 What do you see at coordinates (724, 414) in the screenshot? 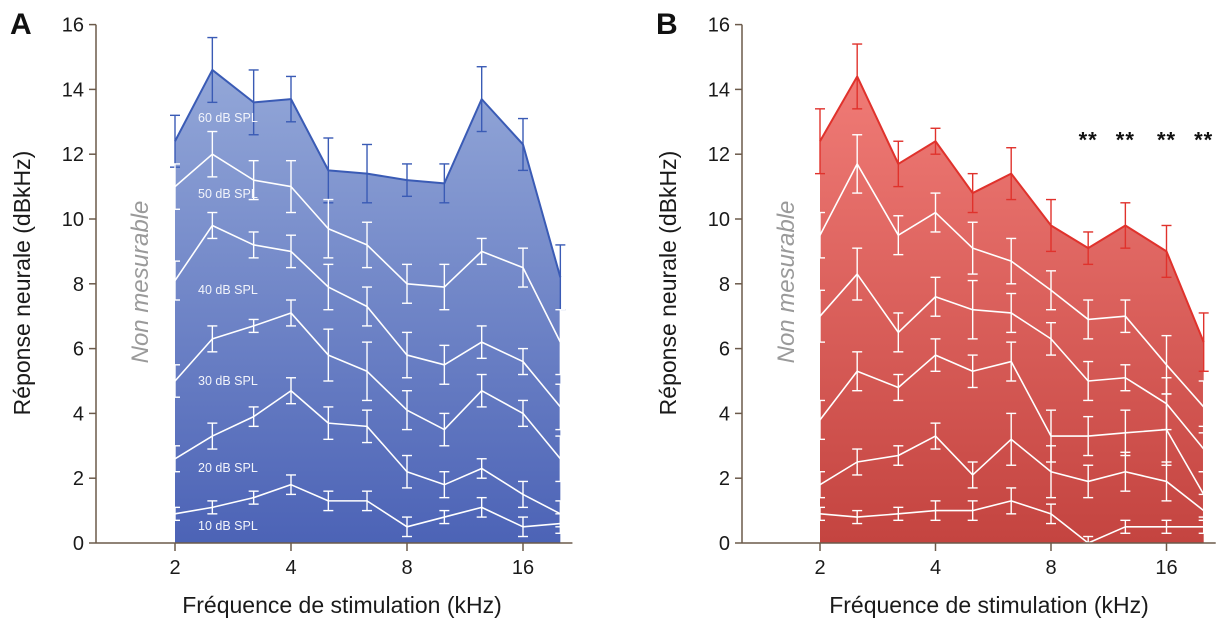
I see `y-tick-label-b-2: 4` at bounding box center [724, 414].